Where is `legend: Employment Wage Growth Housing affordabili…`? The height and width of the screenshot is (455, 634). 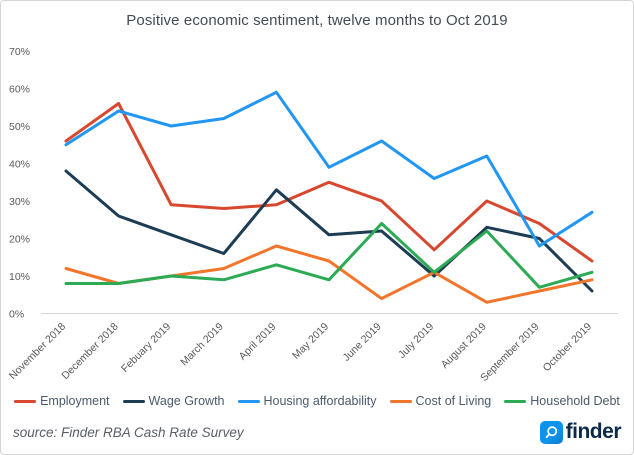 legend: Employment Wage Growth Housing affordabili… is located at coordinates (317, 401).